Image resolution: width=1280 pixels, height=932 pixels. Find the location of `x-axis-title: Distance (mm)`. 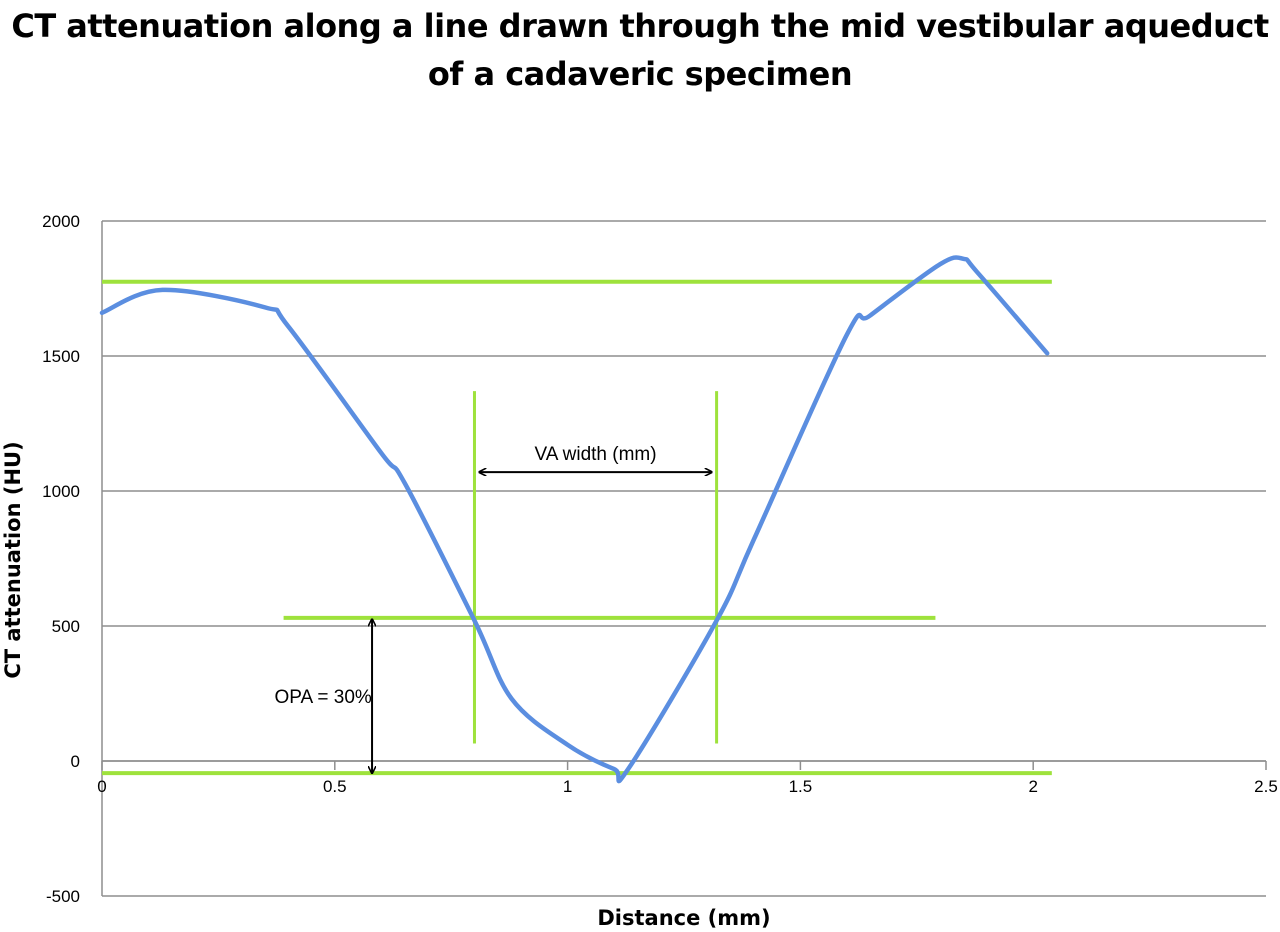

x-axis-title: Distance (mm) is located at coordinates (683, 918).